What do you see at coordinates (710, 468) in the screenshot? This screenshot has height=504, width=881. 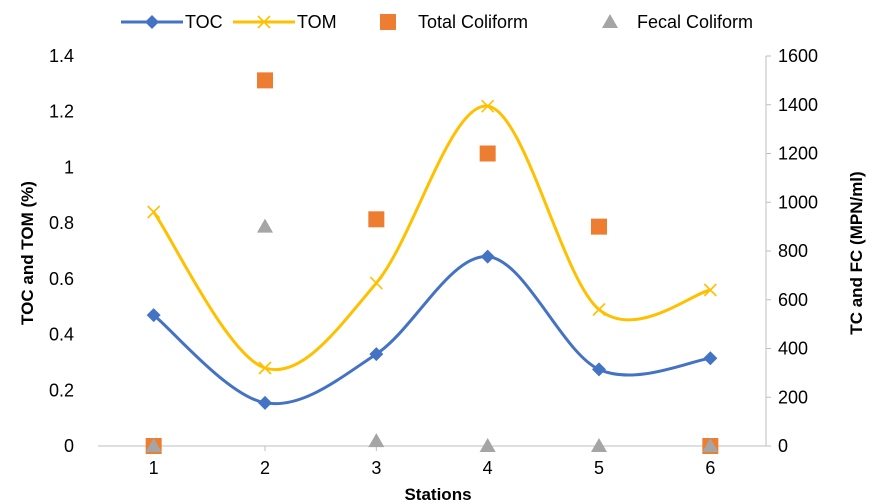 I see `x-tick-label: 6` at bounding box center [710, 468].